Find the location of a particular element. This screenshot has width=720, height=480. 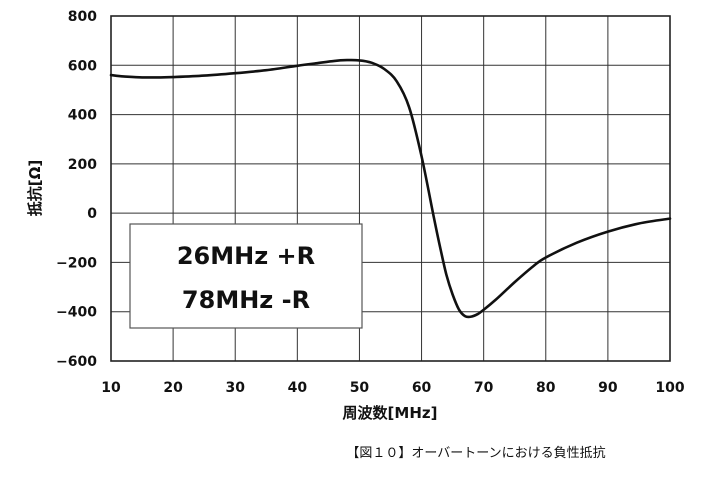

x-tick-labels: 10 20 30 40 50 60 70 80 90 100 is located at coordinates (393, 388).